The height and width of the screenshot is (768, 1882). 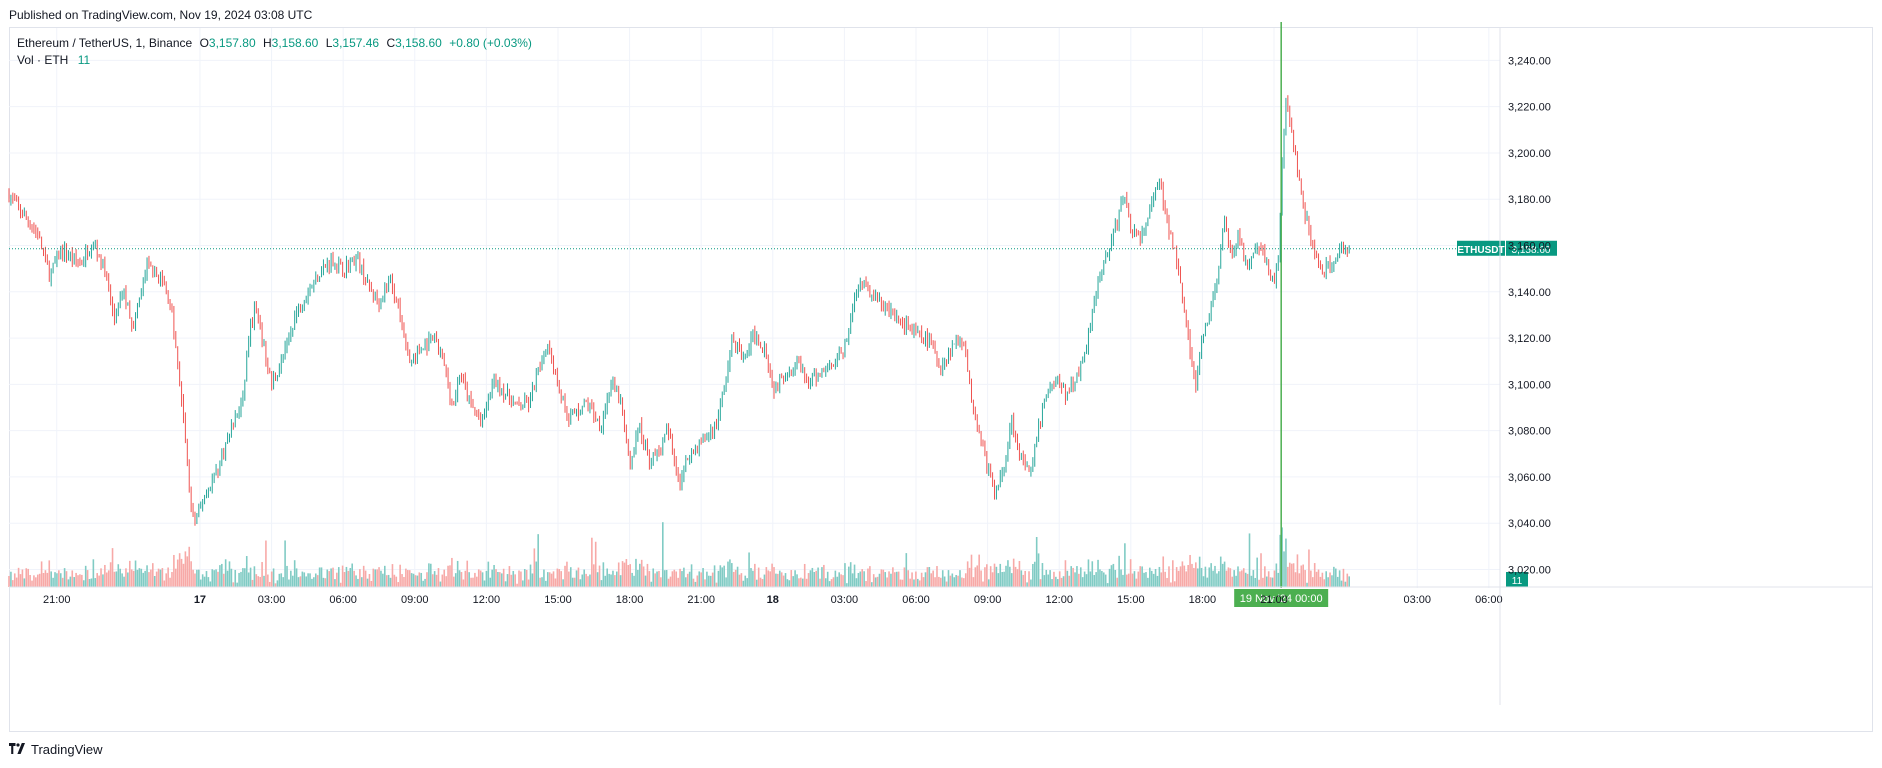 I want to click on volume-bars, so click(x=679, y=554).